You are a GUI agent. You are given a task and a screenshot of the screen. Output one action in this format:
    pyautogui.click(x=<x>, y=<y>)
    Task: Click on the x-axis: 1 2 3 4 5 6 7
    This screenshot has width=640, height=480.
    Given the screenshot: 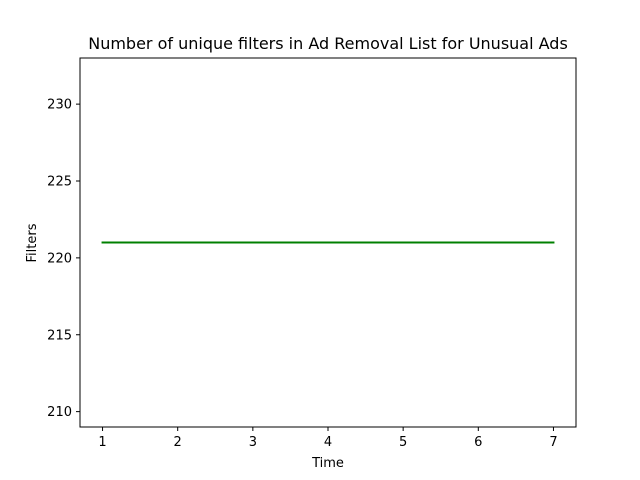 What is the action you would take?
    pyautogui.click(x=328, y=438)
    